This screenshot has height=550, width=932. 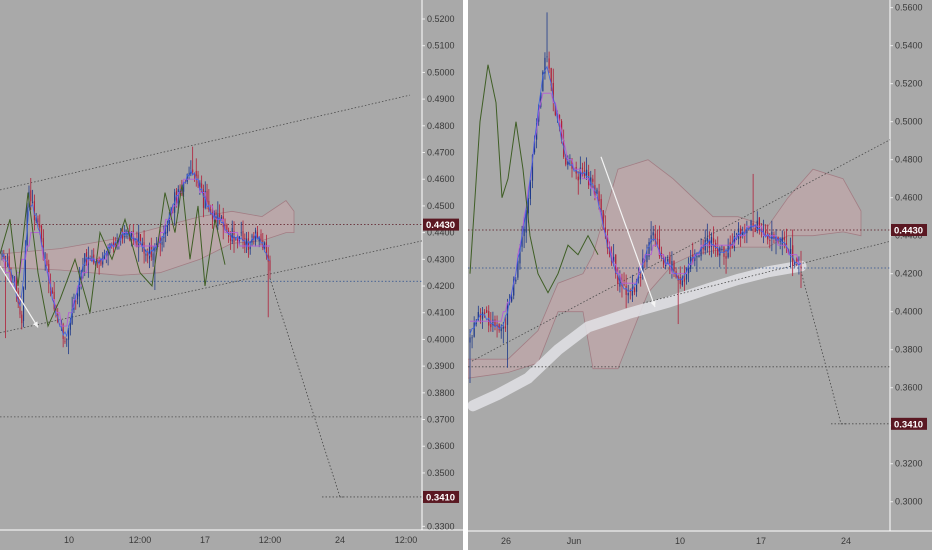 I want to click on price-tick-label: 0.5000, so click(x=441, y=72).